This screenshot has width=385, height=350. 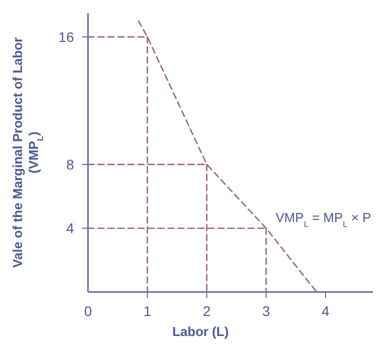 What do you see at coordinates (206, 311) in the screenshot?
I see `x-tick-label: 2` at bounding box center [206, 311].